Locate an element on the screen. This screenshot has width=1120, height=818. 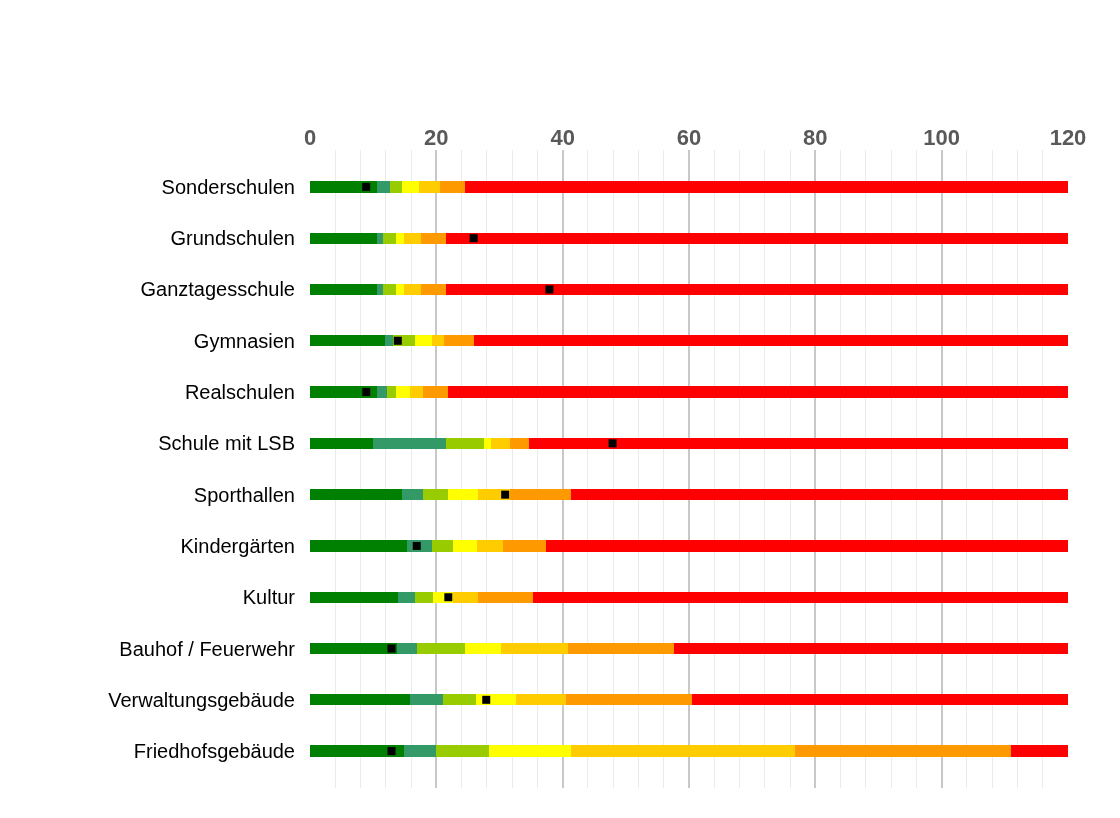
y-tick-label: Kindergärten is located at coordinates (237, 545).